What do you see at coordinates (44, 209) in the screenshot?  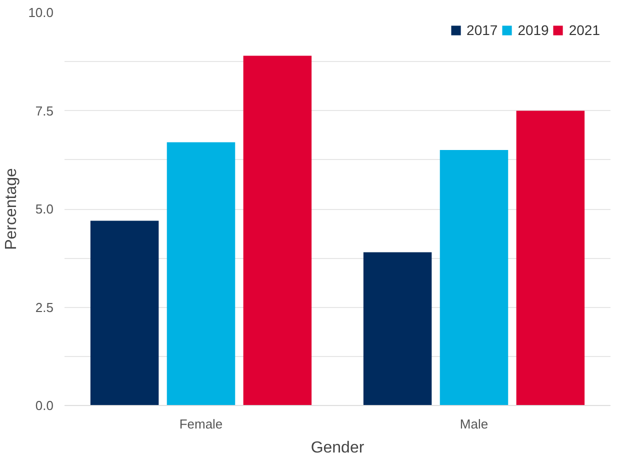 I see `y-tick-label: 5.0` at bounding box center [44, 209].